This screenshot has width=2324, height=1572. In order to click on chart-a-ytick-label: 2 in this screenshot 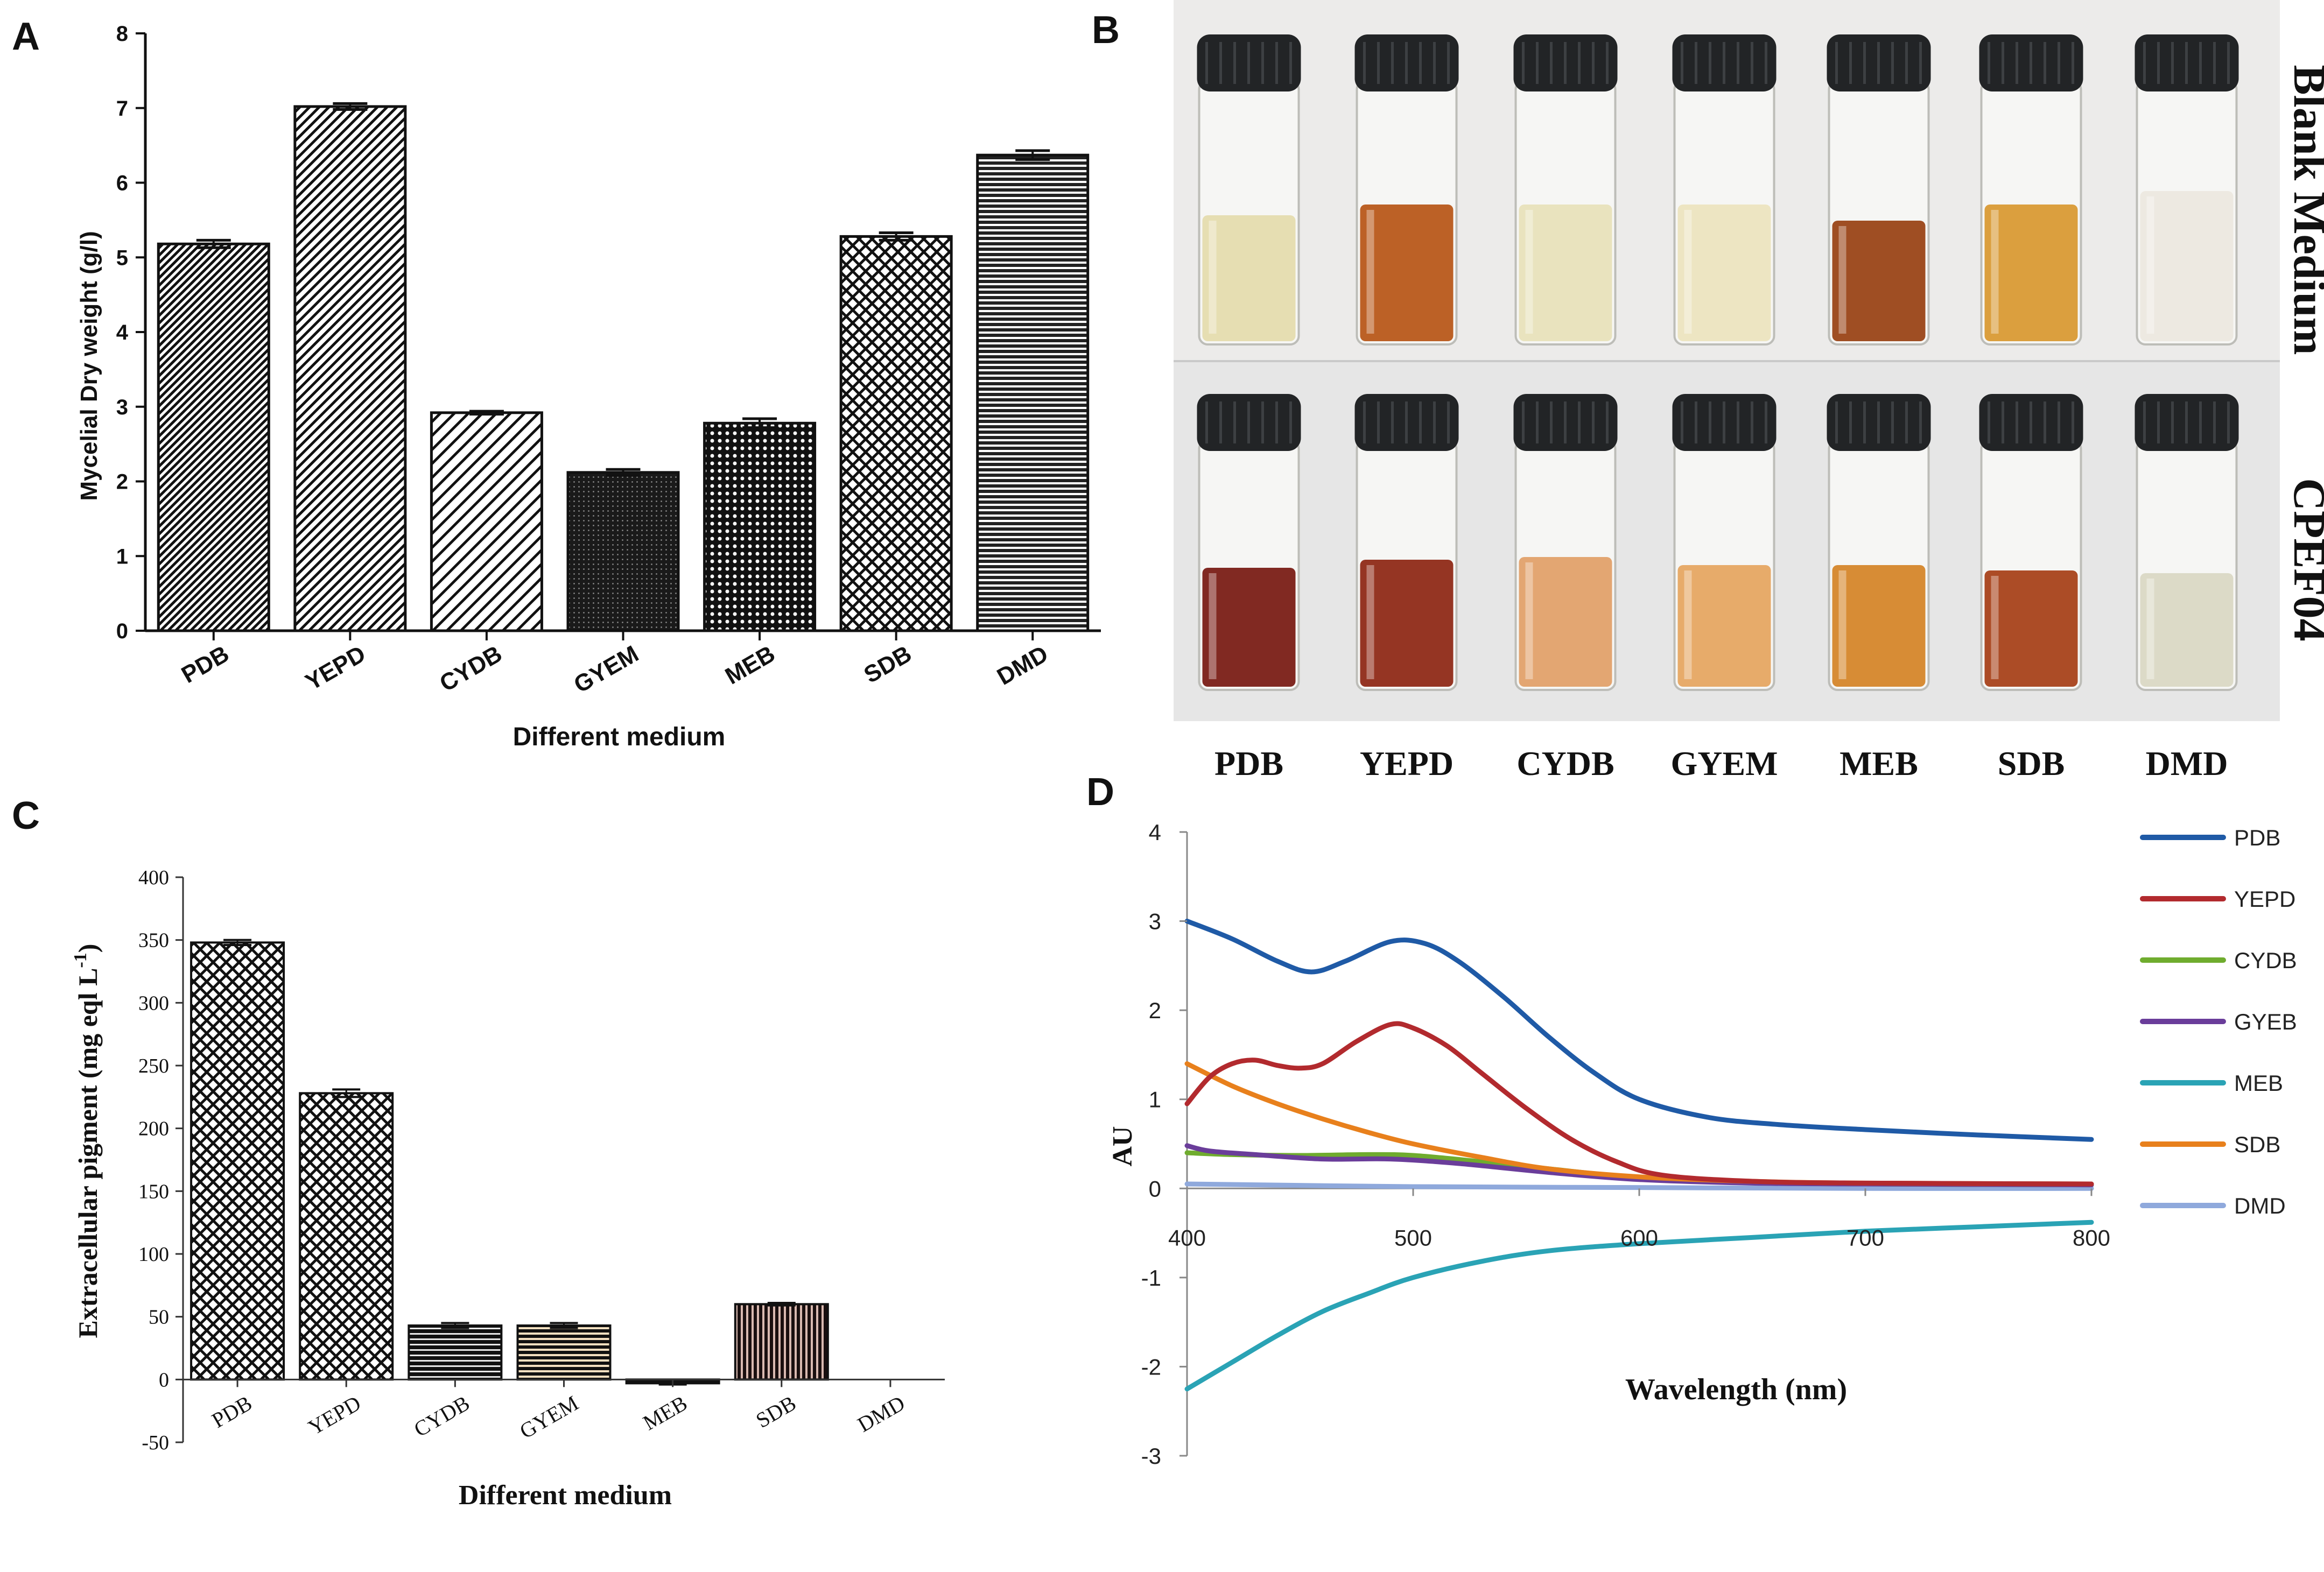, I will do `click(122, 482)`.